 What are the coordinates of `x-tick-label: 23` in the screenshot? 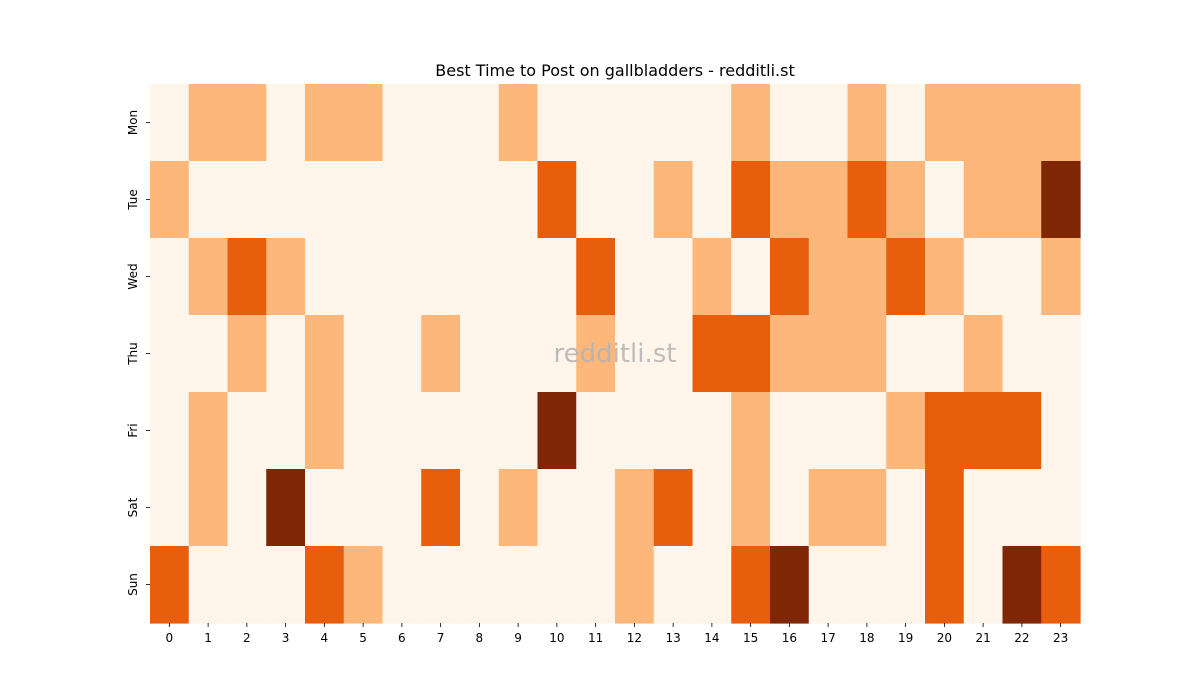 It's located at (1060, 638).